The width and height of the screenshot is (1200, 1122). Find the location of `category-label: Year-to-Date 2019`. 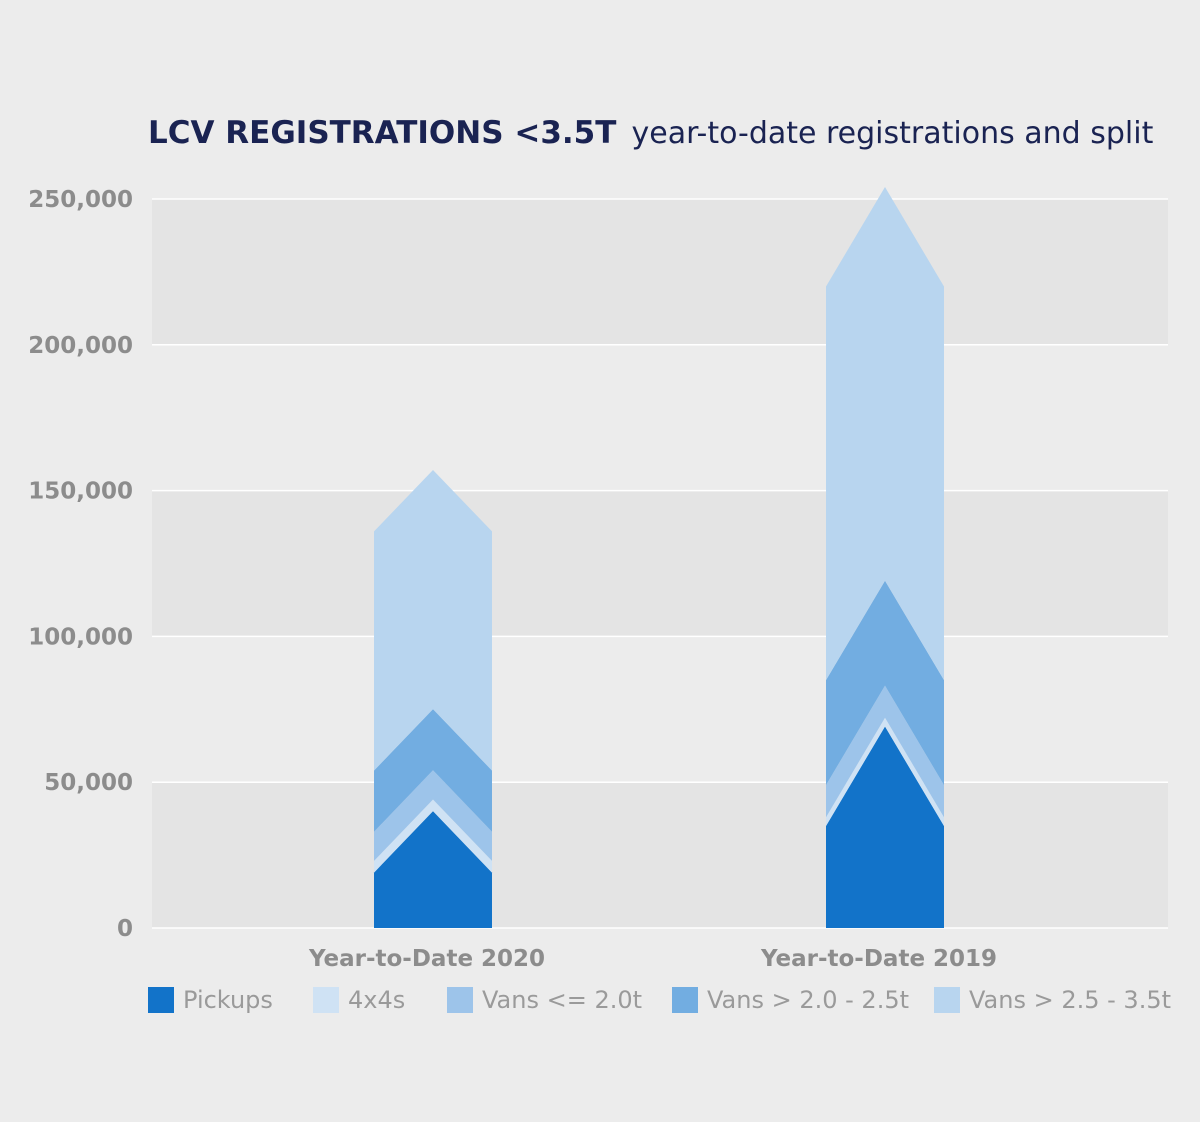

category-label: Year-to-Date 2019 is located at coordinates (878, 959).